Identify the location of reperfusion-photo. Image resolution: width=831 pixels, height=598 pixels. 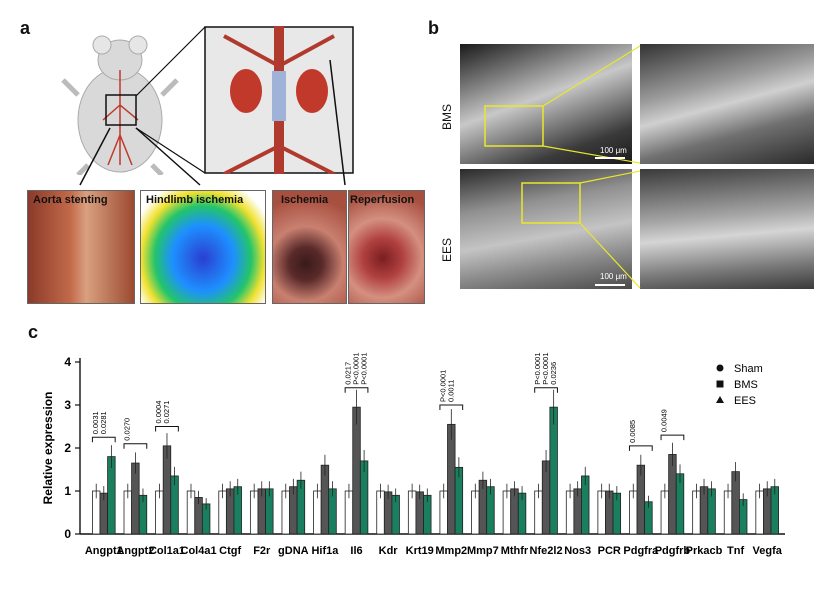
(386, 247).